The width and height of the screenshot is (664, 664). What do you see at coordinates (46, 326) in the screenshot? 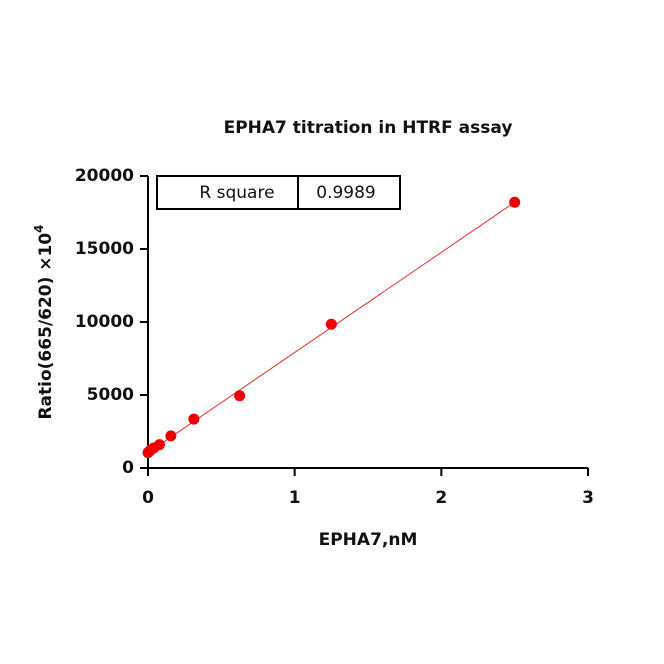
I see `y-axis-label-text: Ratio(665/620) ×10` at bounding box center [46, 326].